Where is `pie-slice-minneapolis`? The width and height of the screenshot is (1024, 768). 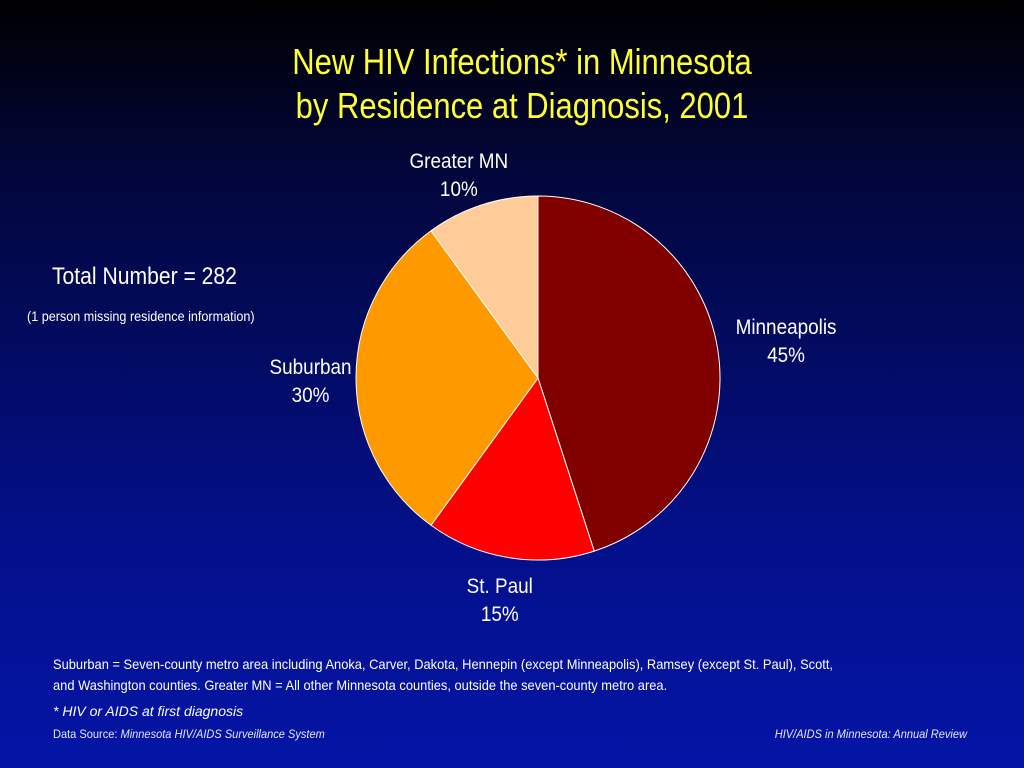 pie-slice-minneapolis is located at coordinates (629, 373).